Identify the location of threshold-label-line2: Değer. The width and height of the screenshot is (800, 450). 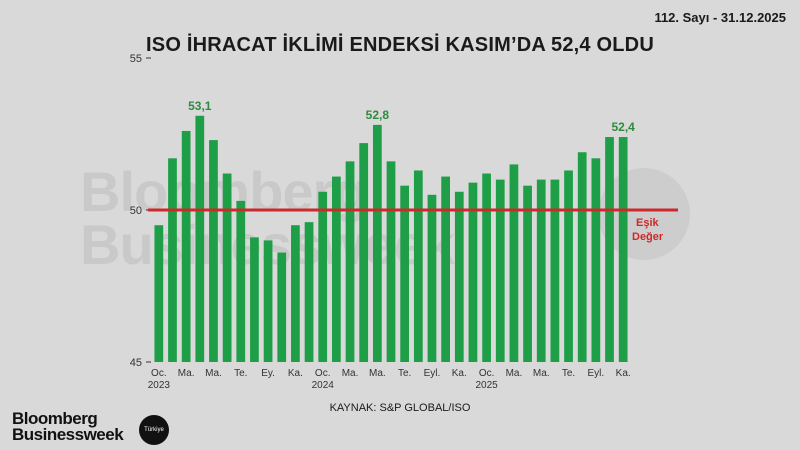
(648, 237).